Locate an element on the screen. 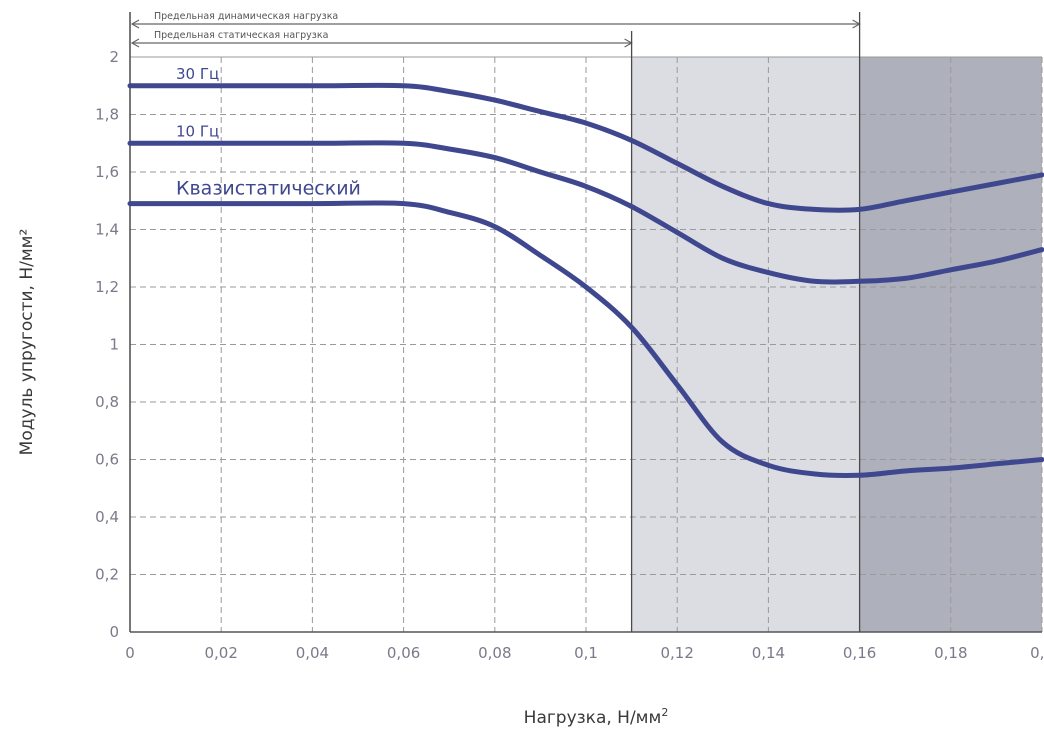  x-tick-label: 0,08 is located at coordinates (494, 653).